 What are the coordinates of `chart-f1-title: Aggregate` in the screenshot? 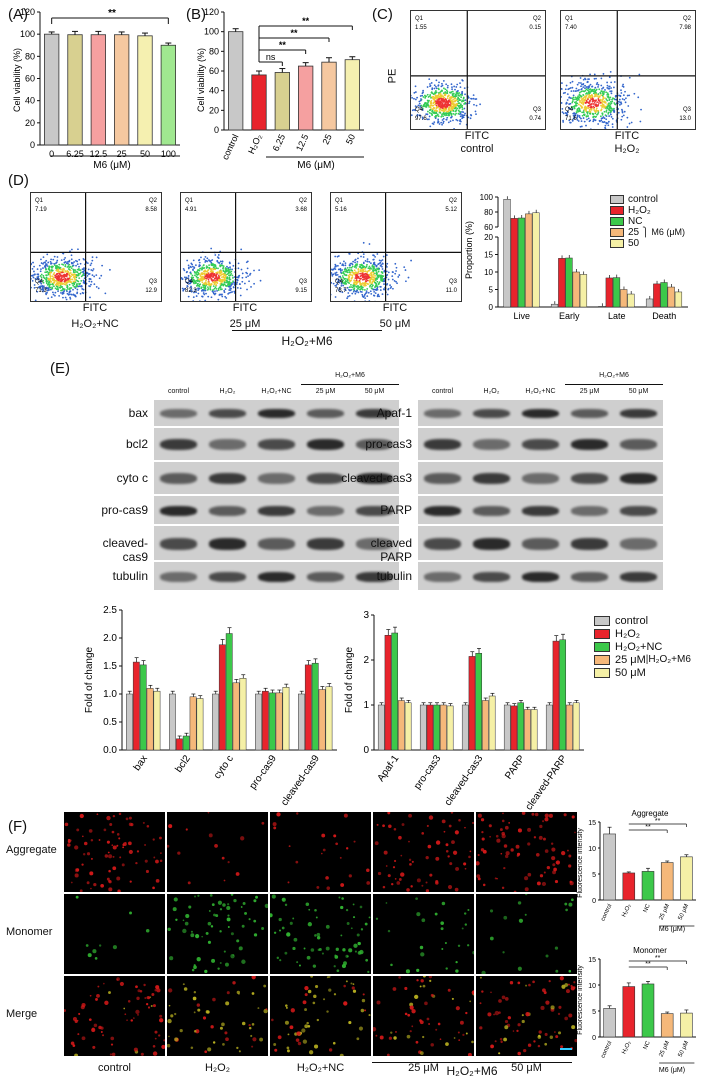 It's located at (650, 813).